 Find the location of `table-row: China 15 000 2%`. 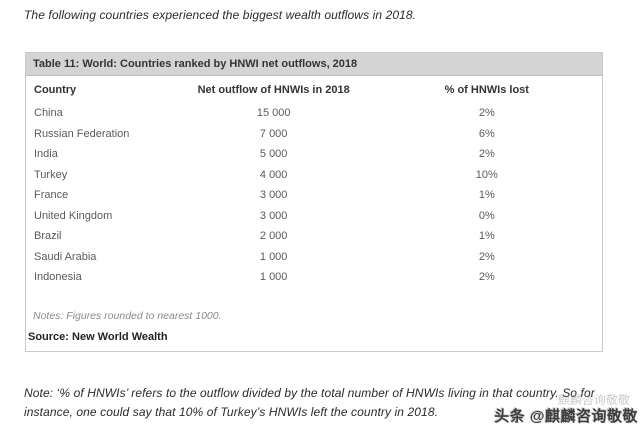

table-row: China 15 000 2% is located at coordinates (314, 113).